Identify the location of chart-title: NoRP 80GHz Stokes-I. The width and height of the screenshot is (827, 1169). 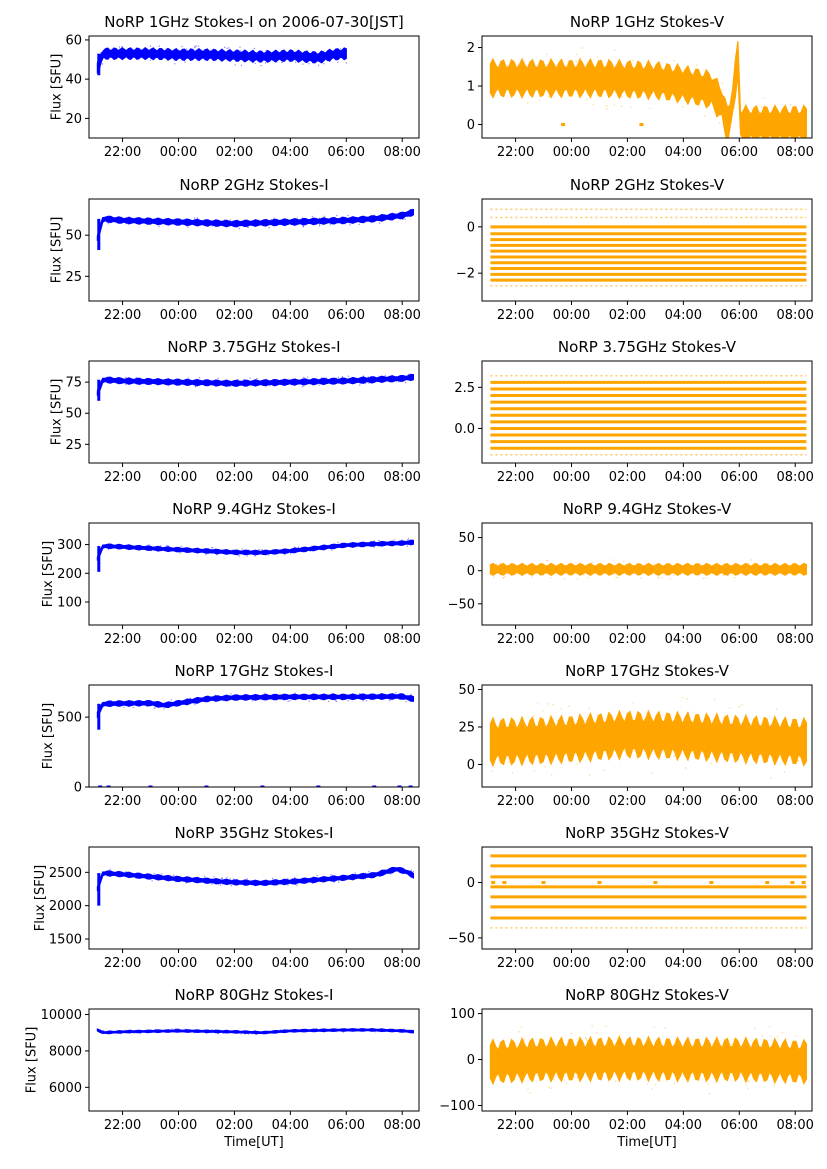
(254, 995).